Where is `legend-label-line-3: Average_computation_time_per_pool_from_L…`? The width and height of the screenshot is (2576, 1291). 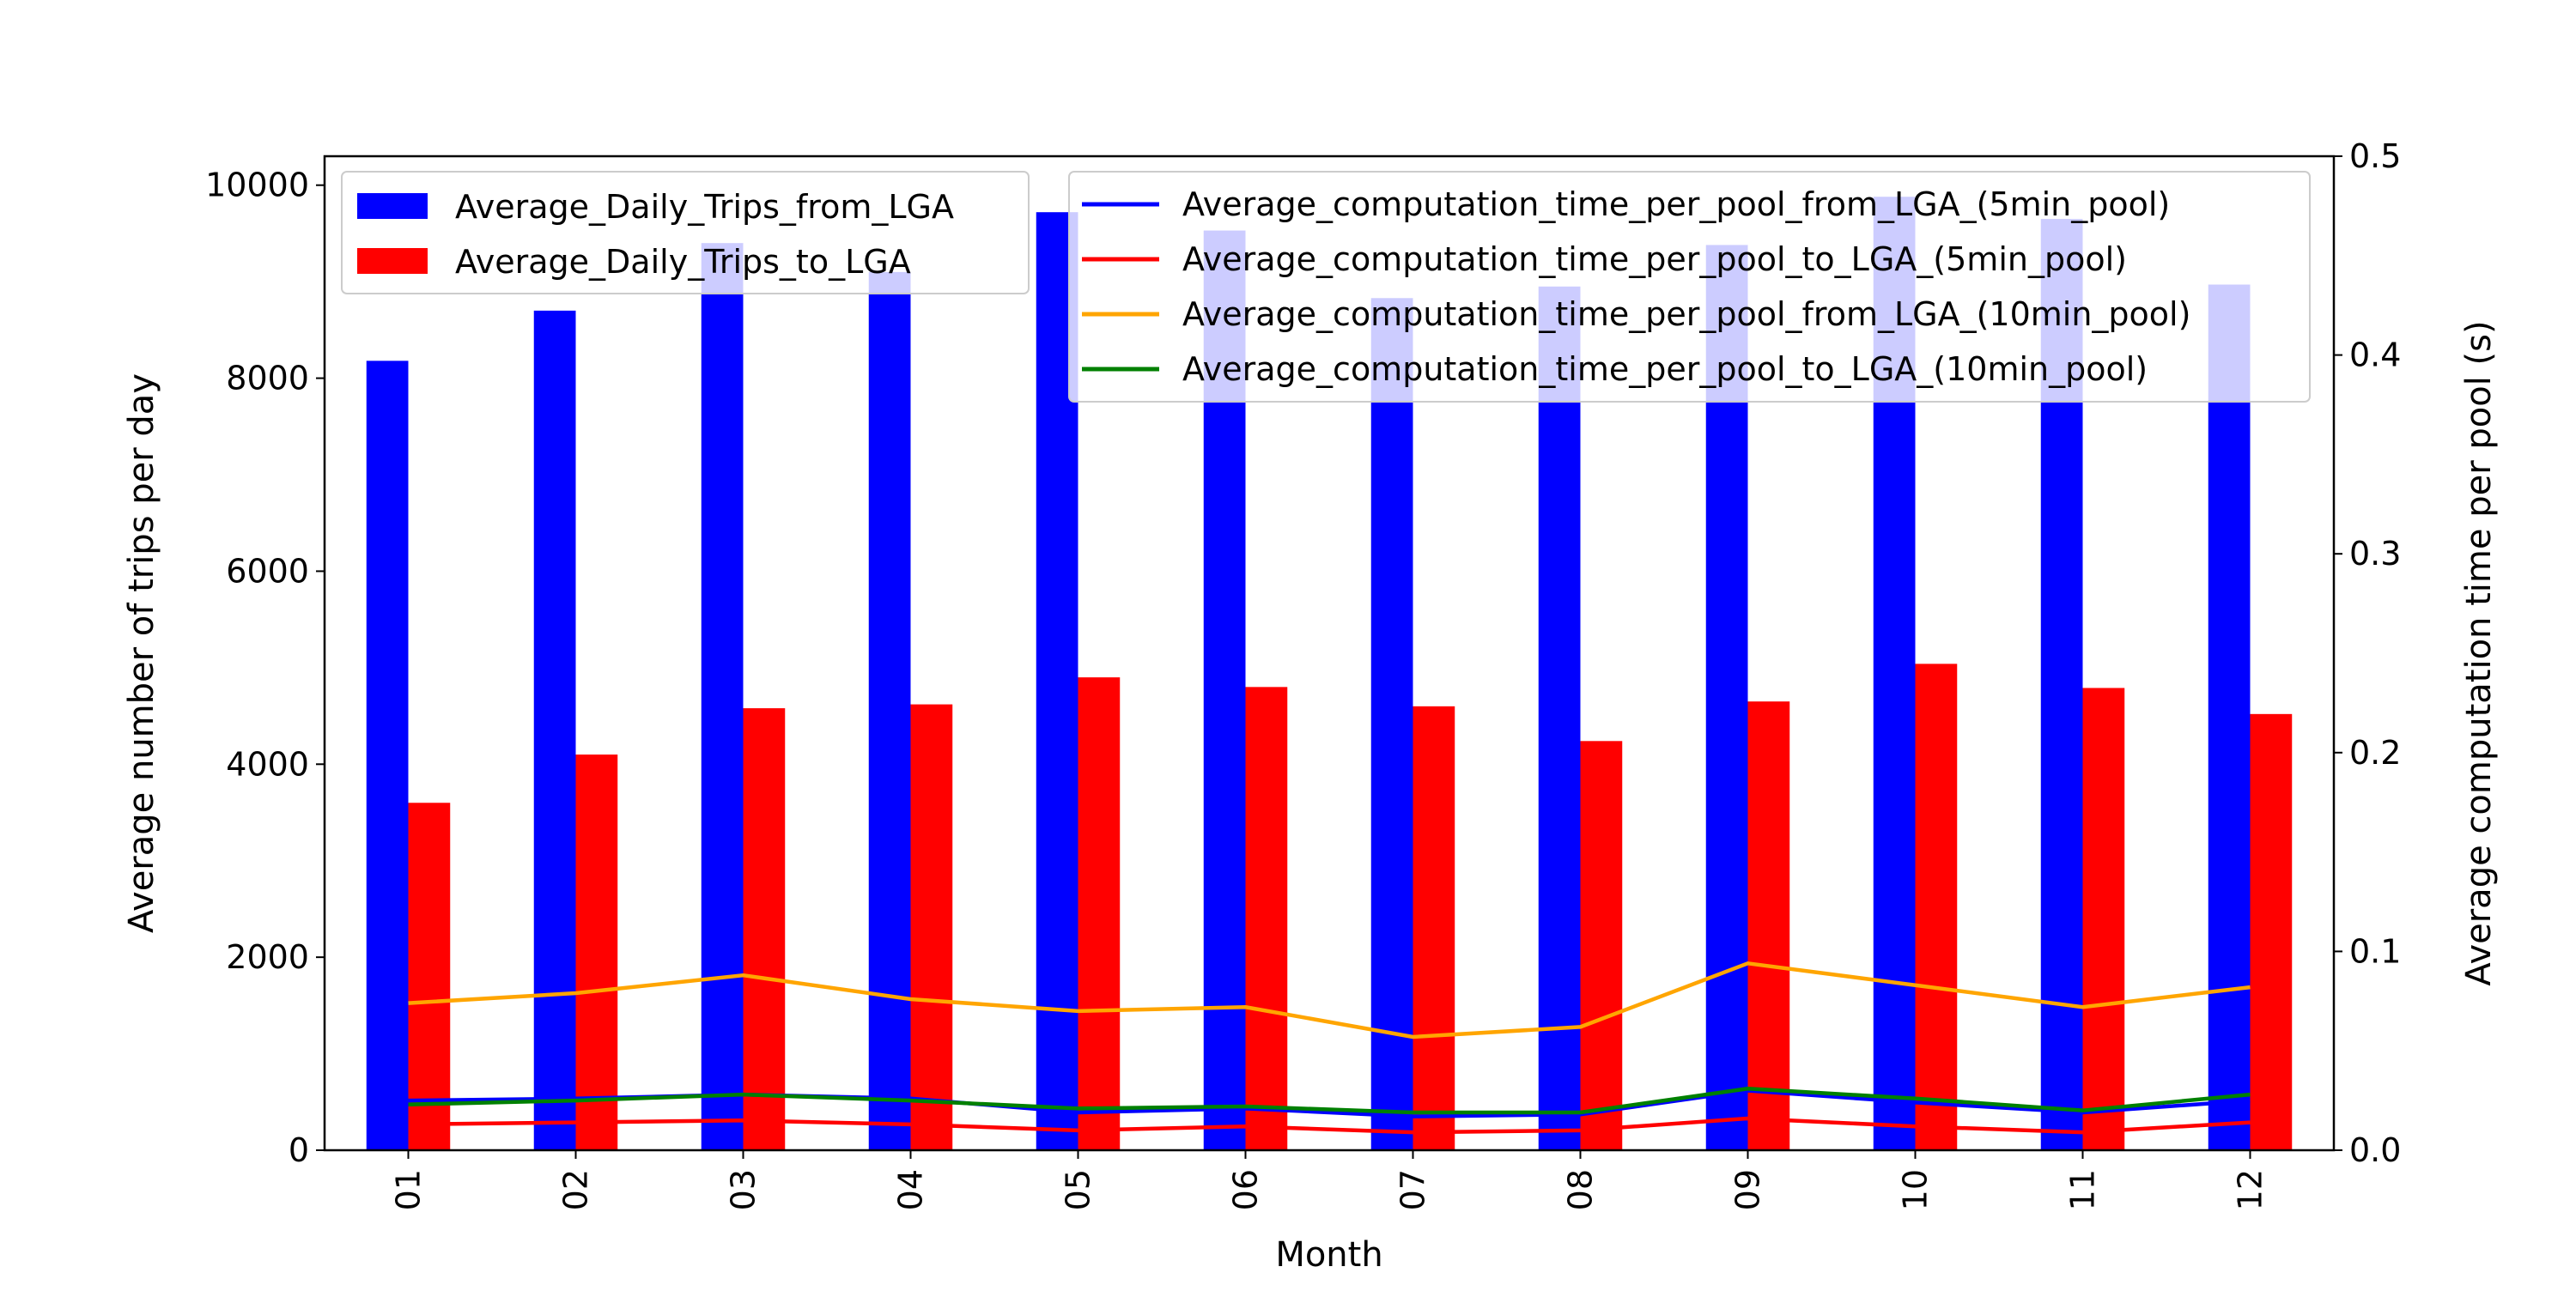 legend-label-line-3: Average_computation_time_per_pool_from_L… is located at coordinates (1686, 314).